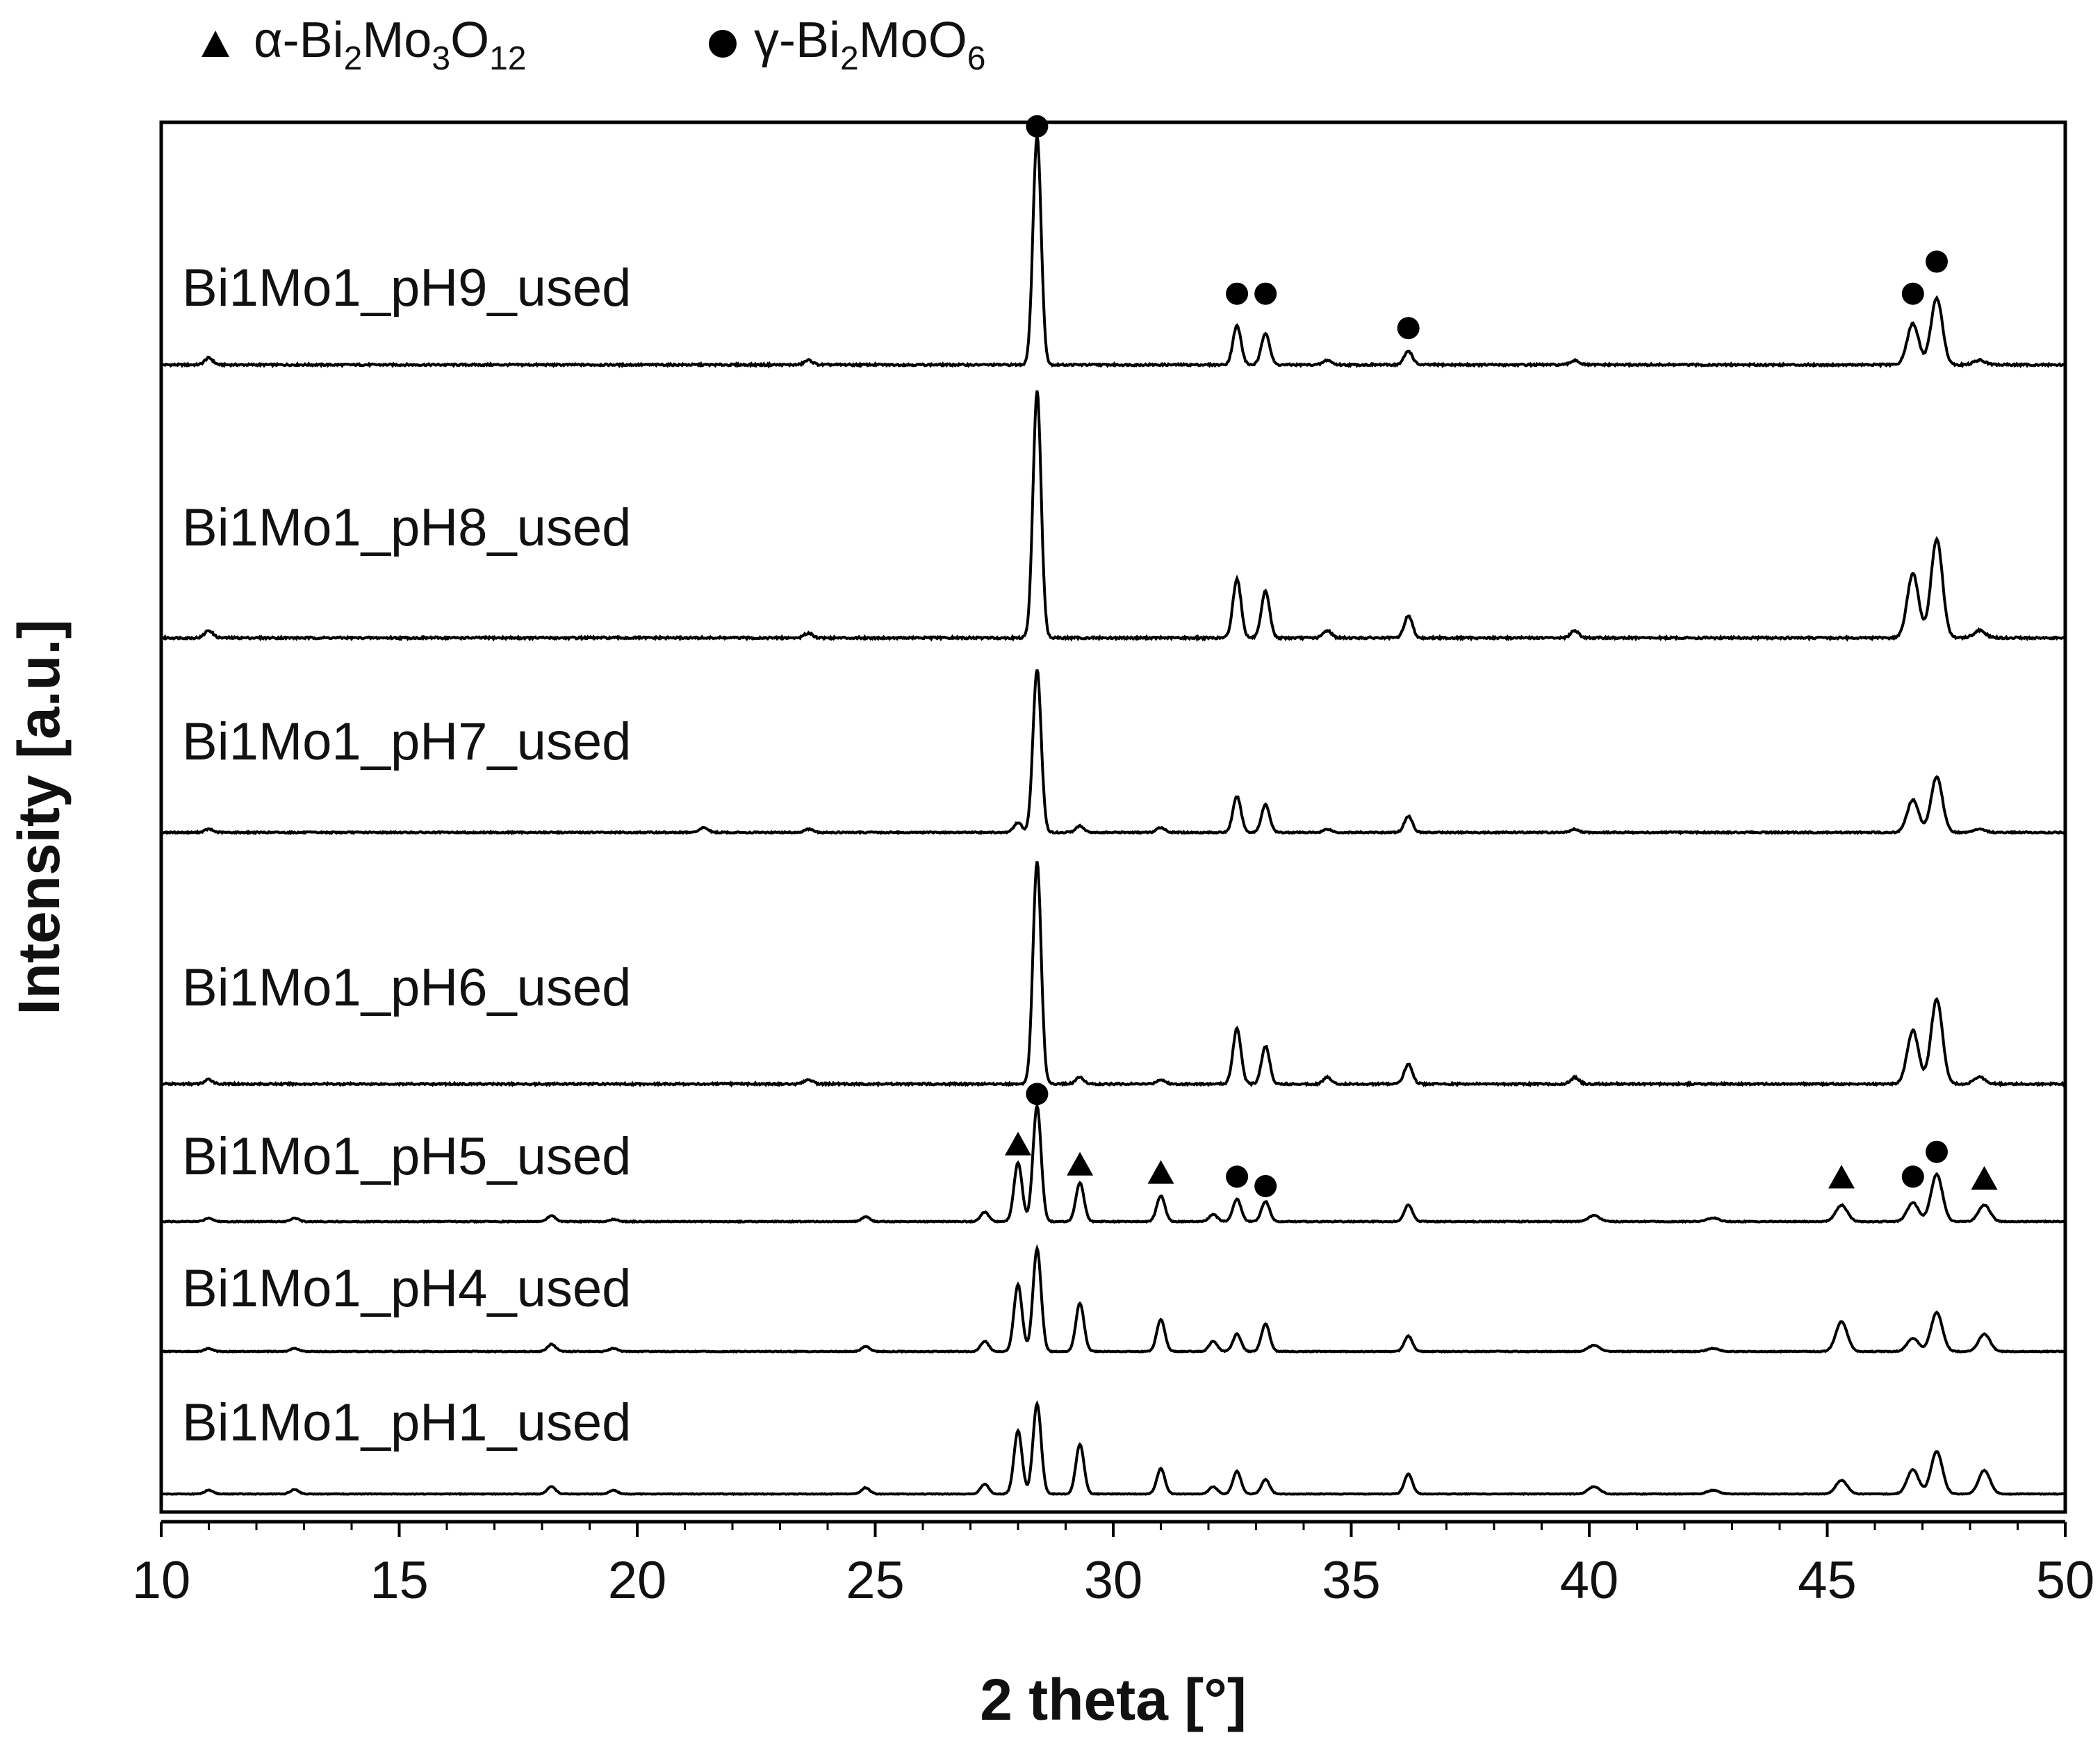 The height and width of the screenshot is (1742, 2100). Describe the element at coordinates (1113, 1699) in the screenshot. I see `x-axis-title: 2 theta [°]` at that location.